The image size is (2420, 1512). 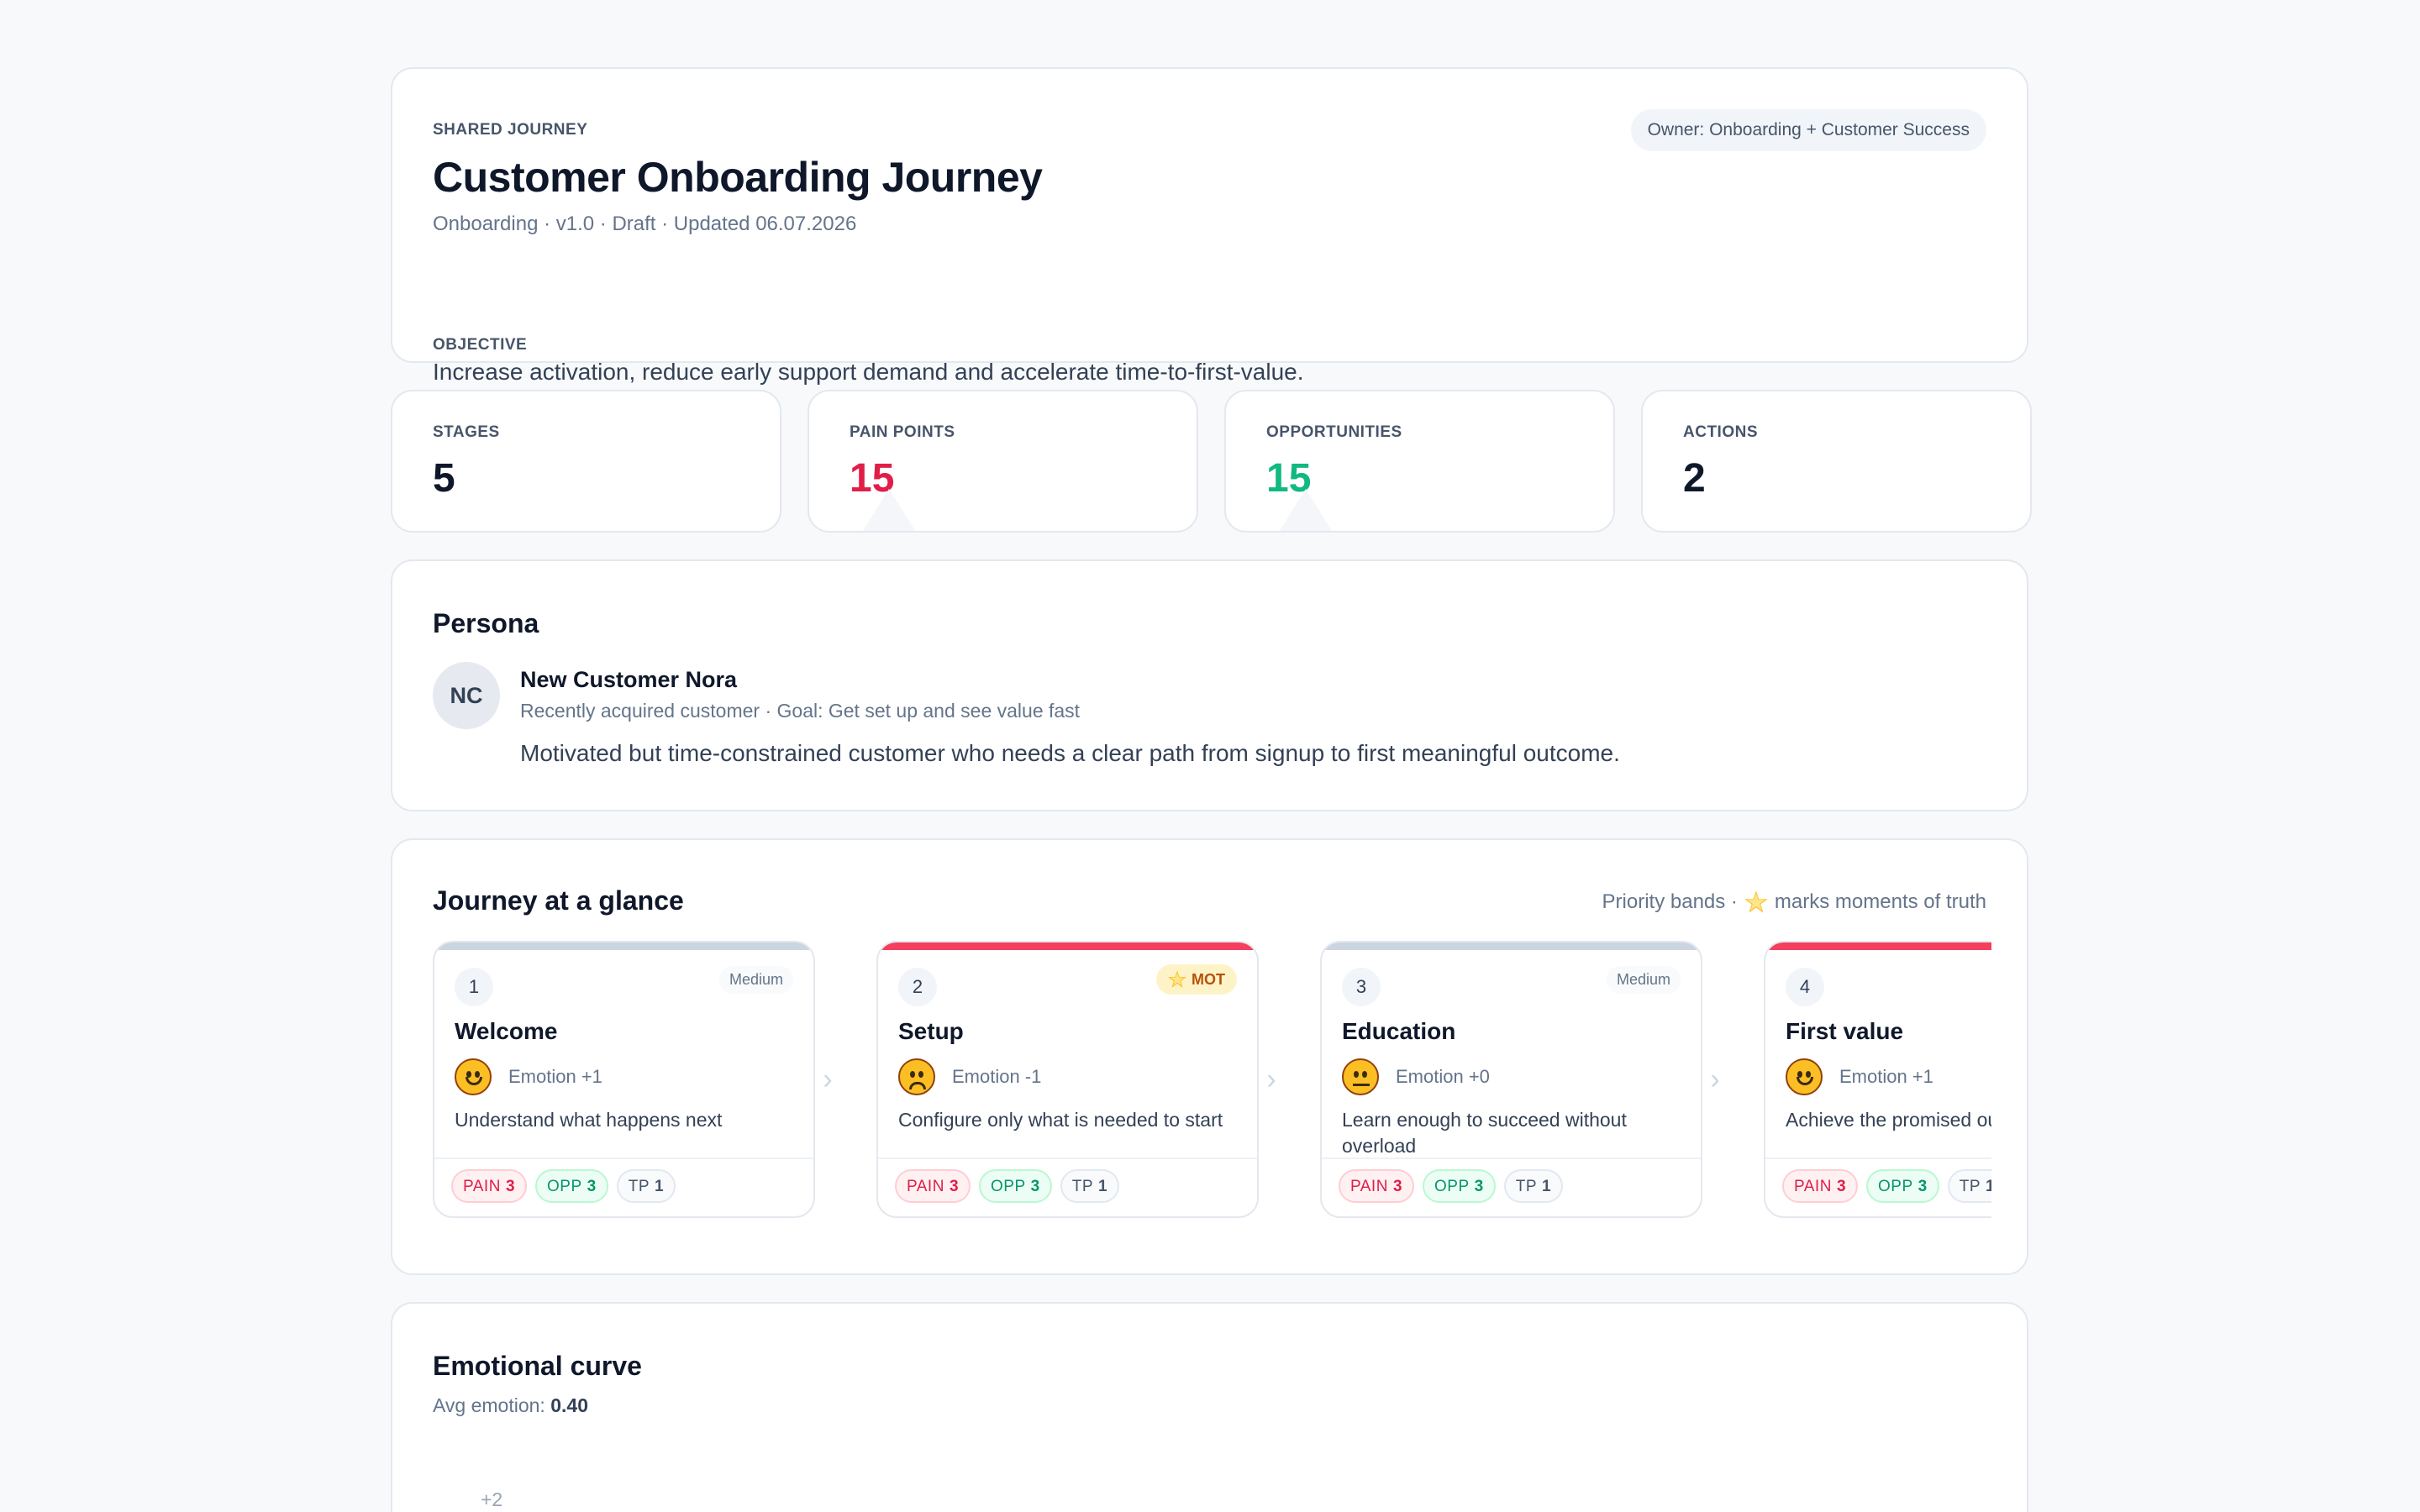 I want to click on stat-label: ACTIONS, so click(x=1720, y=432).